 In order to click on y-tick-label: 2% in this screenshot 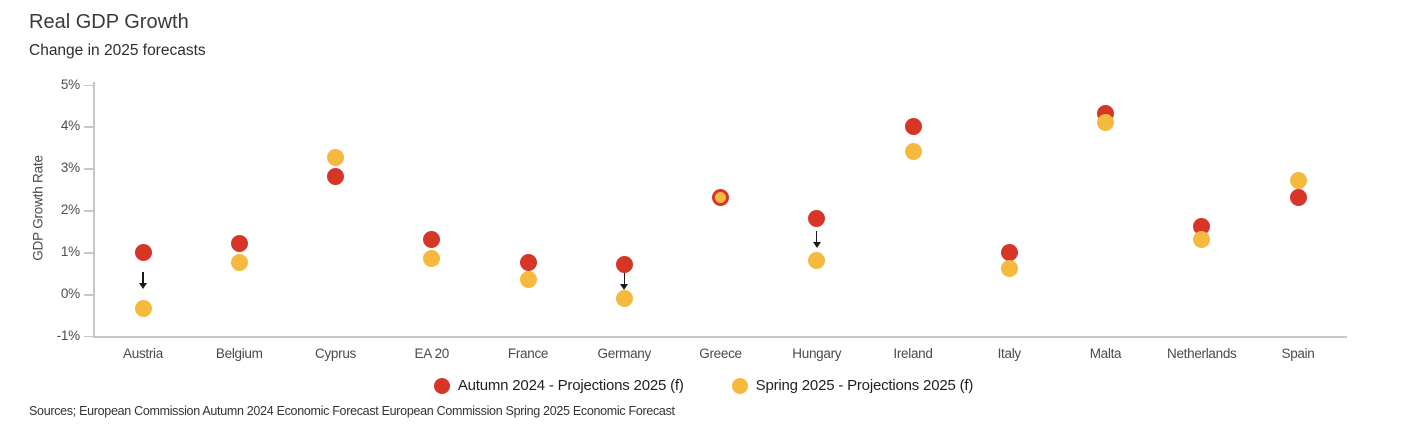, I will do `click(70, 210)`.